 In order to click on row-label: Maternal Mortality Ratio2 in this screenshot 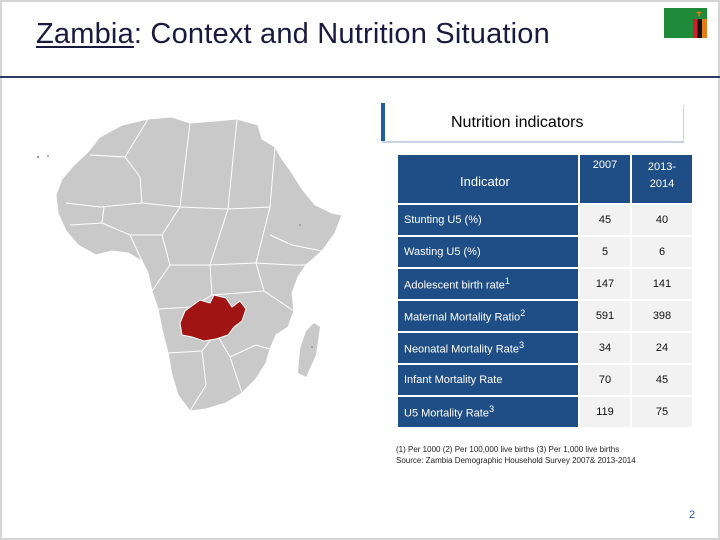, I will do `click(488, 316)`.